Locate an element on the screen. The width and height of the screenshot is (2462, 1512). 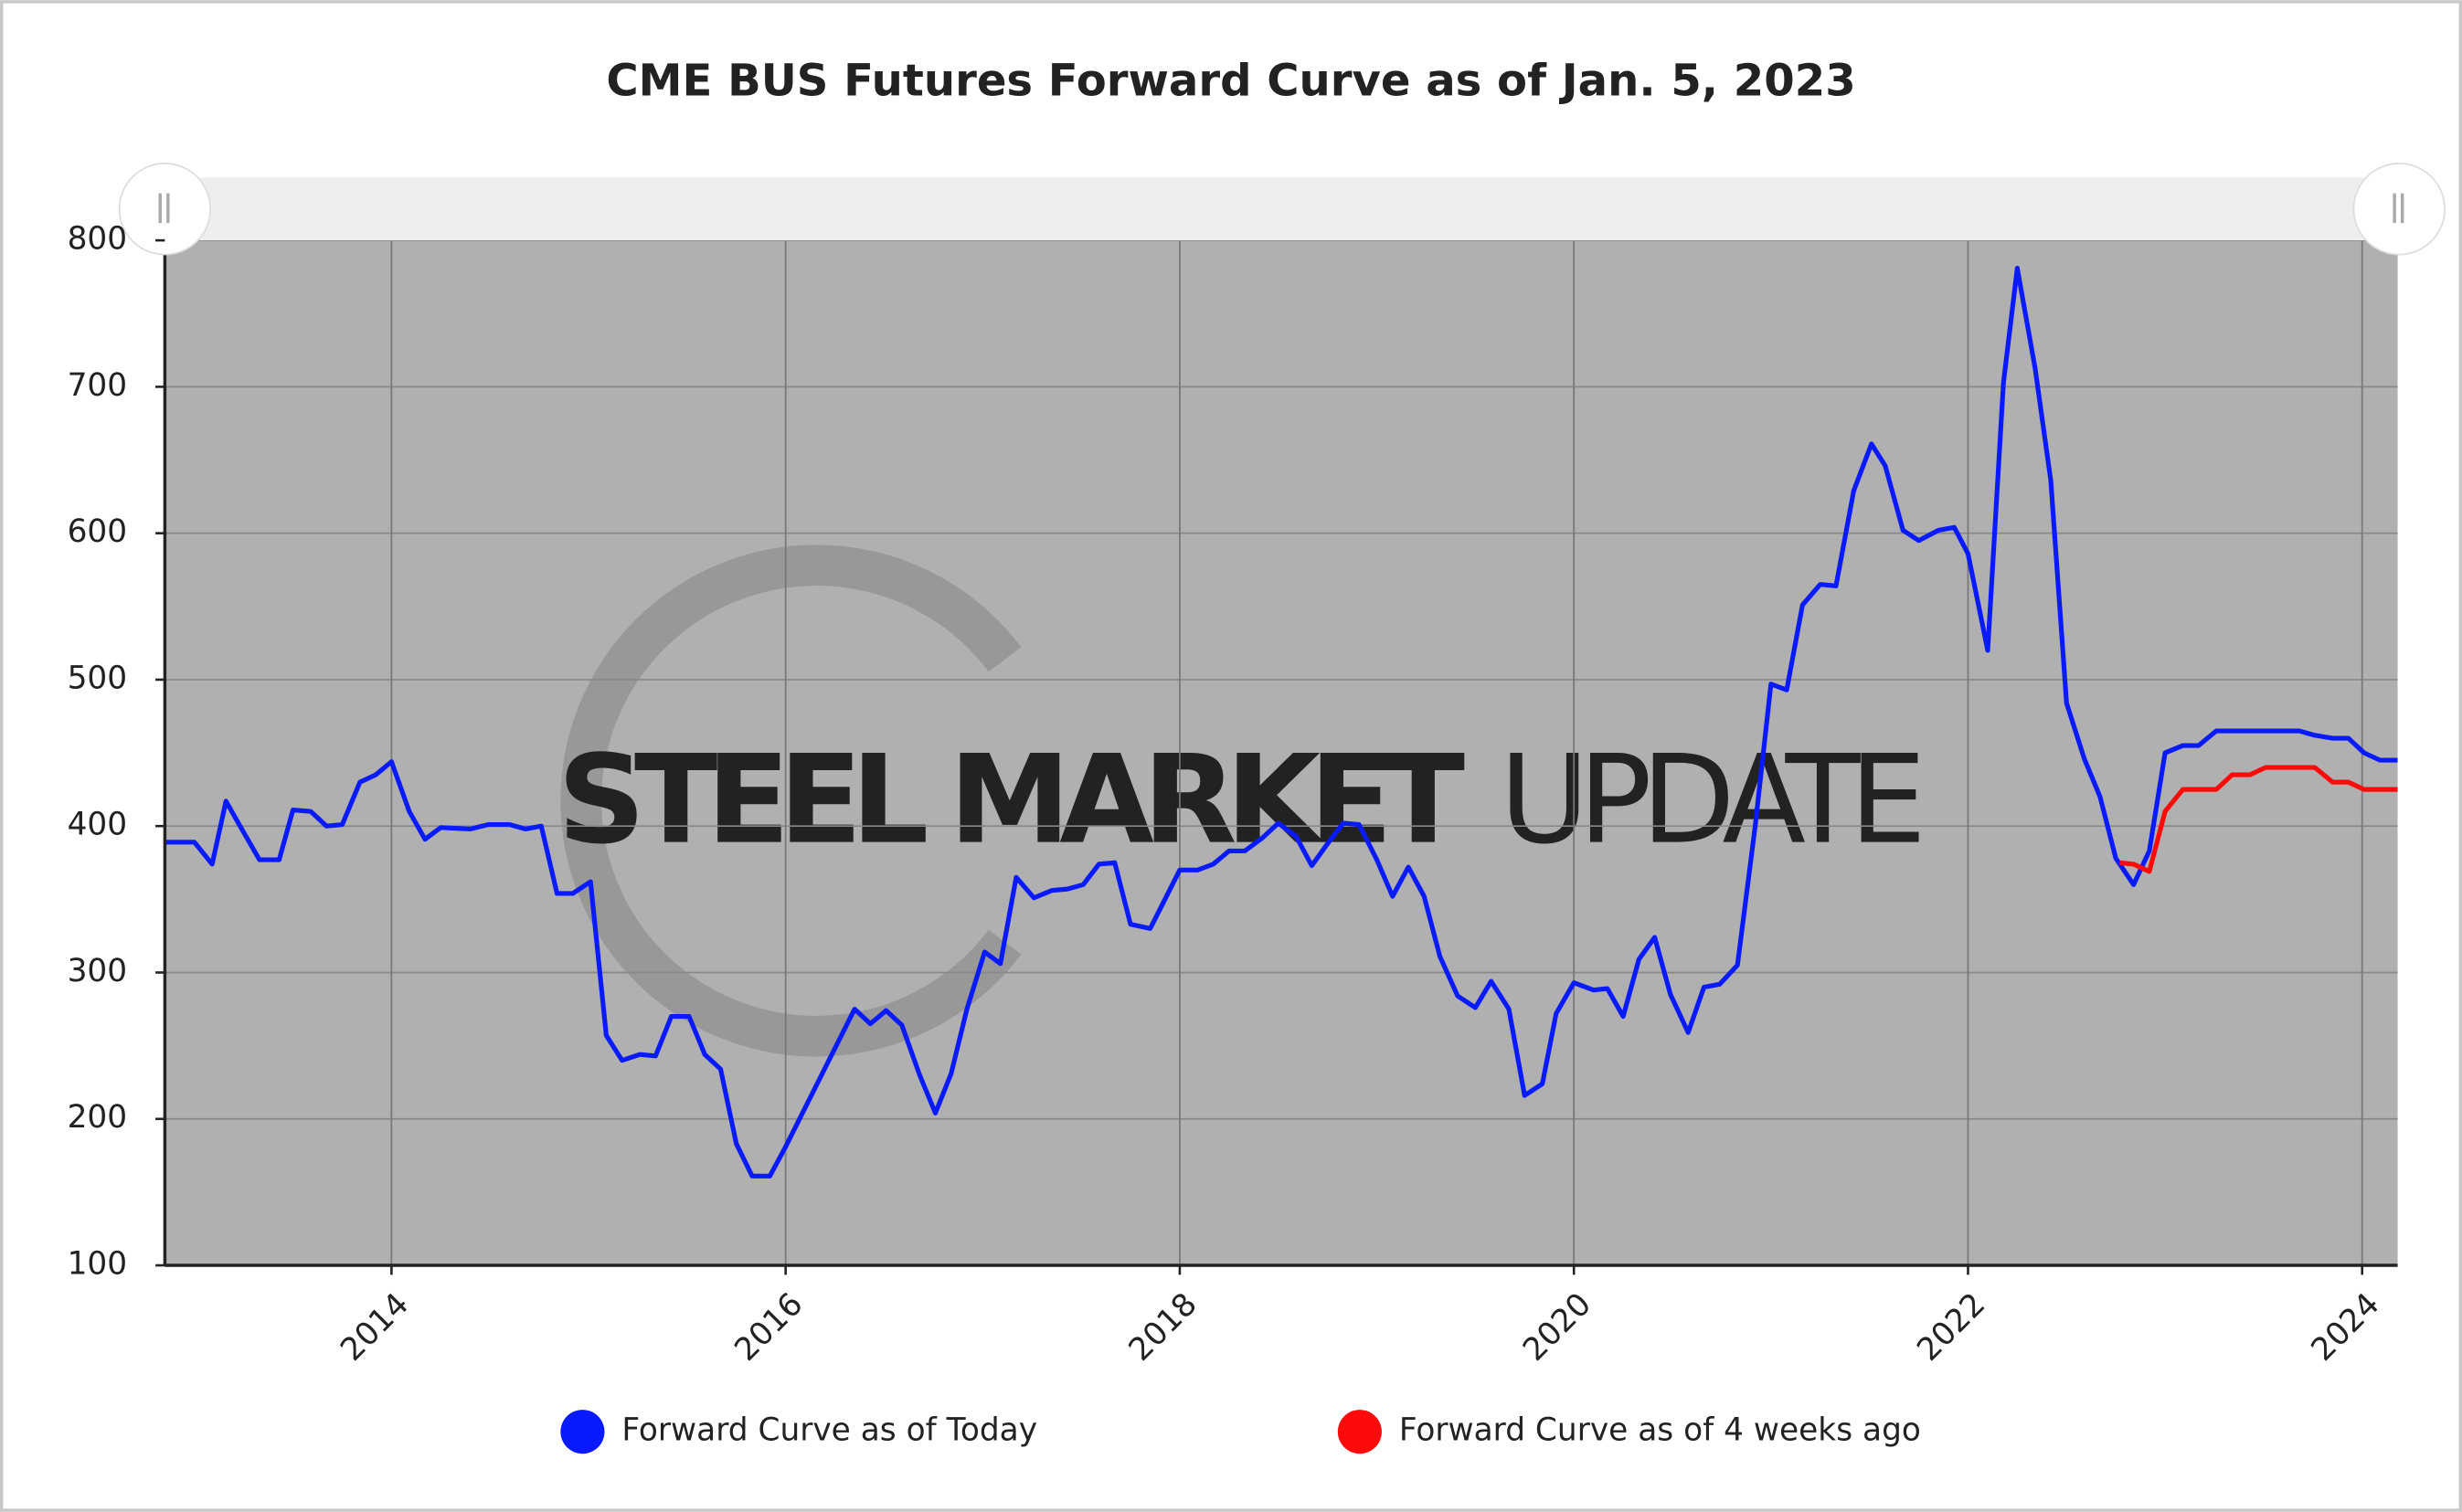
range-slider is located at coordinates (1282, 209).